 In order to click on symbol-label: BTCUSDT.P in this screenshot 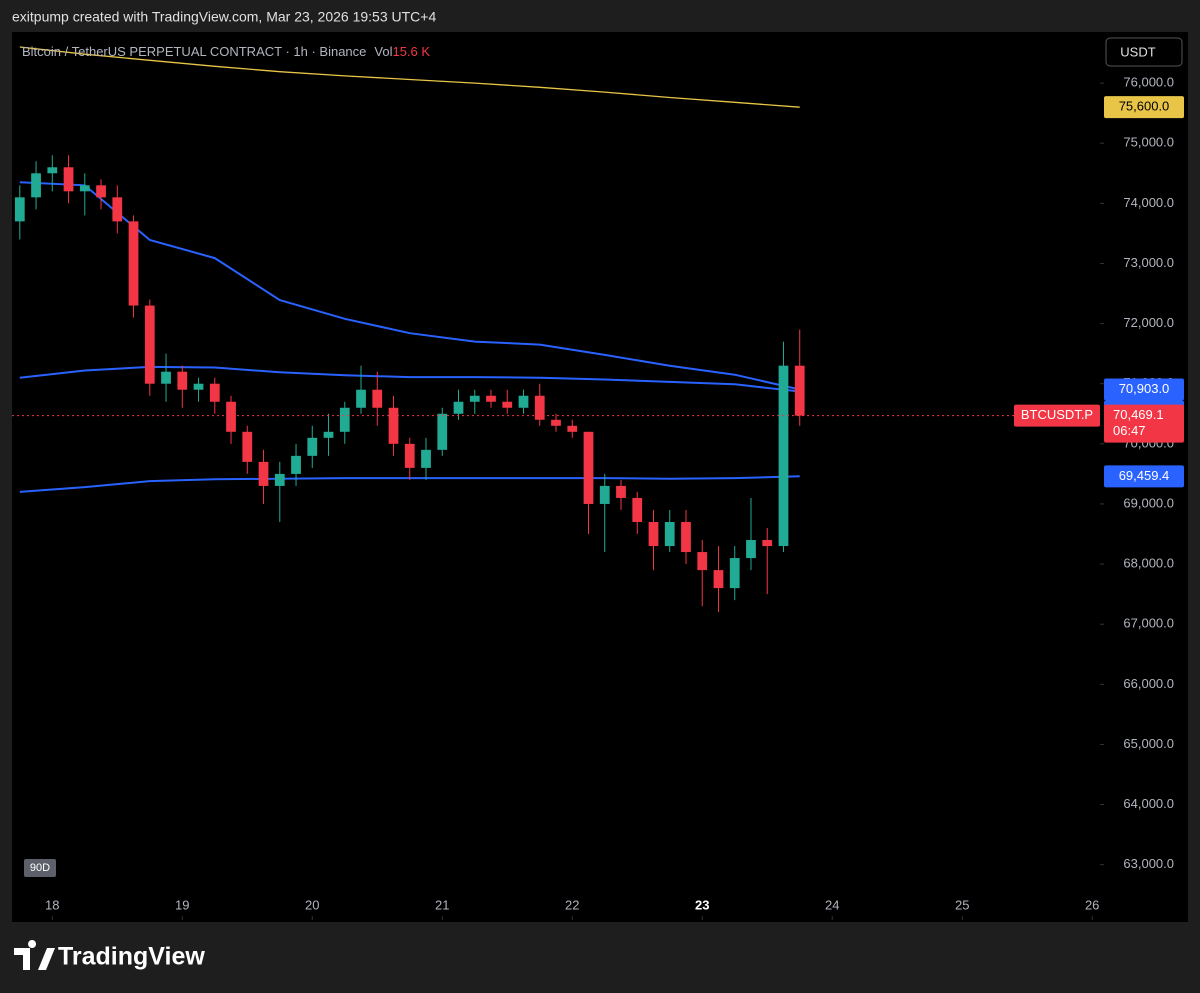, I will do `click(1057, 414)`.